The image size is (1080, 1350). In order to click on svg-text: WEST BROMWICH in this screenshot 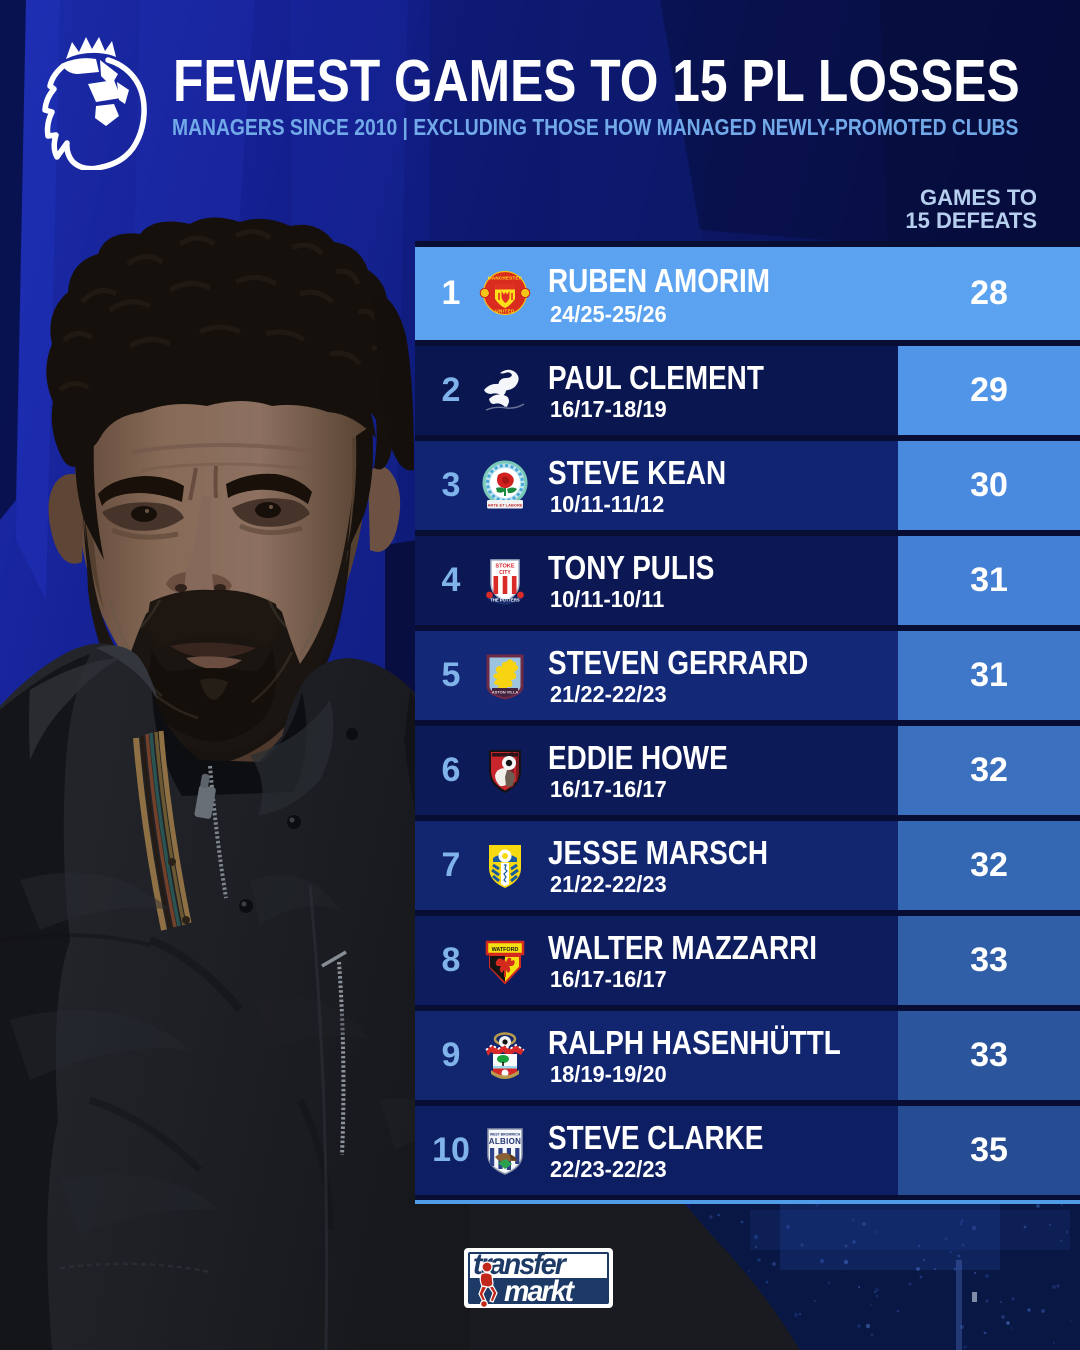, I will do `click(505, 1135)`.